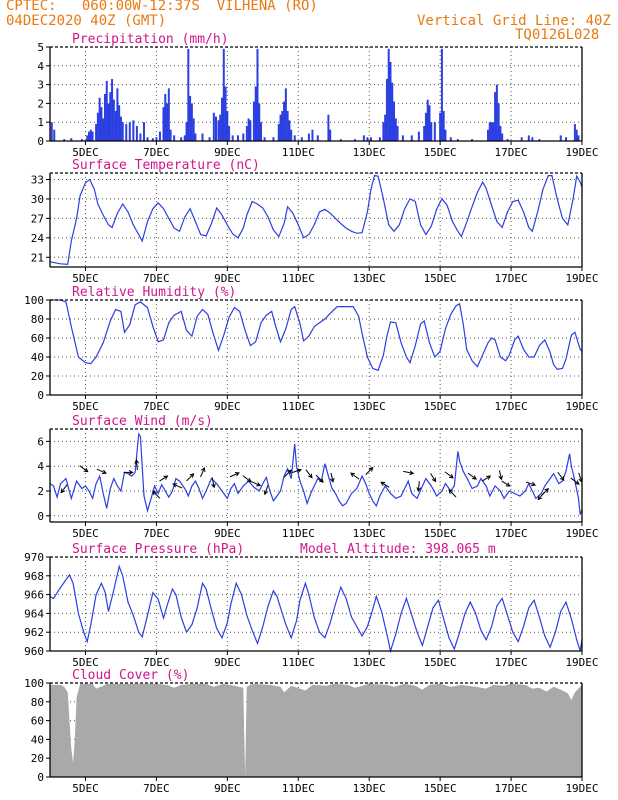  I want to click on cloud-cover-xtick-label: 19DEC, so click(581, 788).